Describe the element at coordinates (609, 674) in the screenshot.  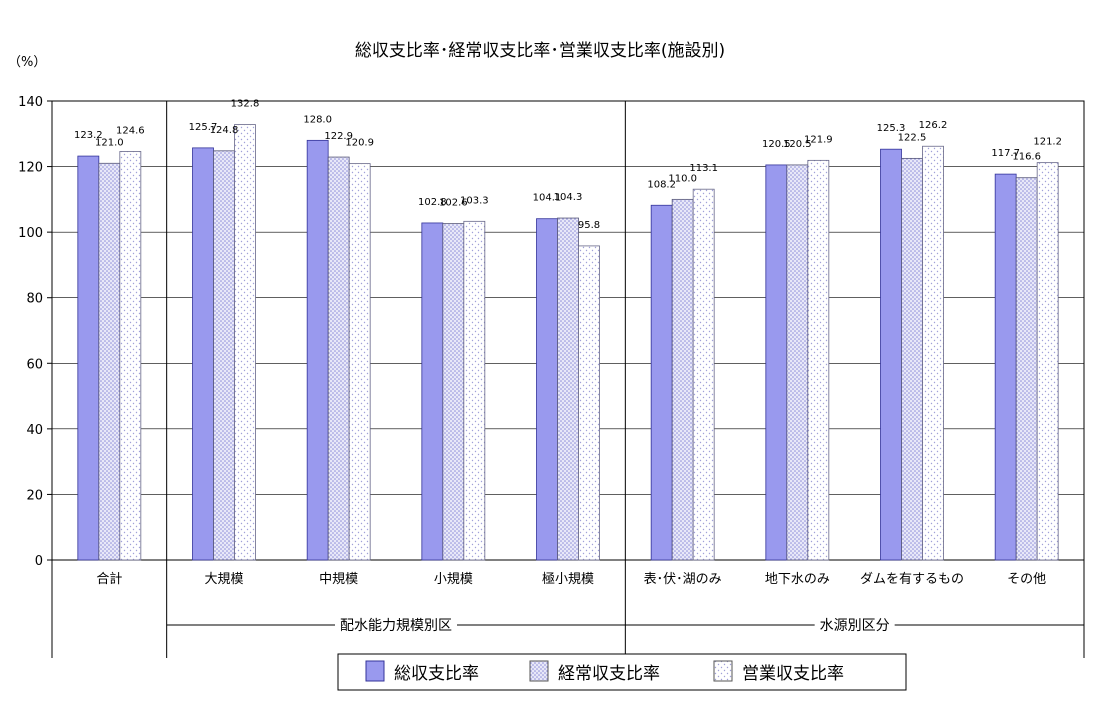
I see `legend-label-2: 経常収支比率` at that location.